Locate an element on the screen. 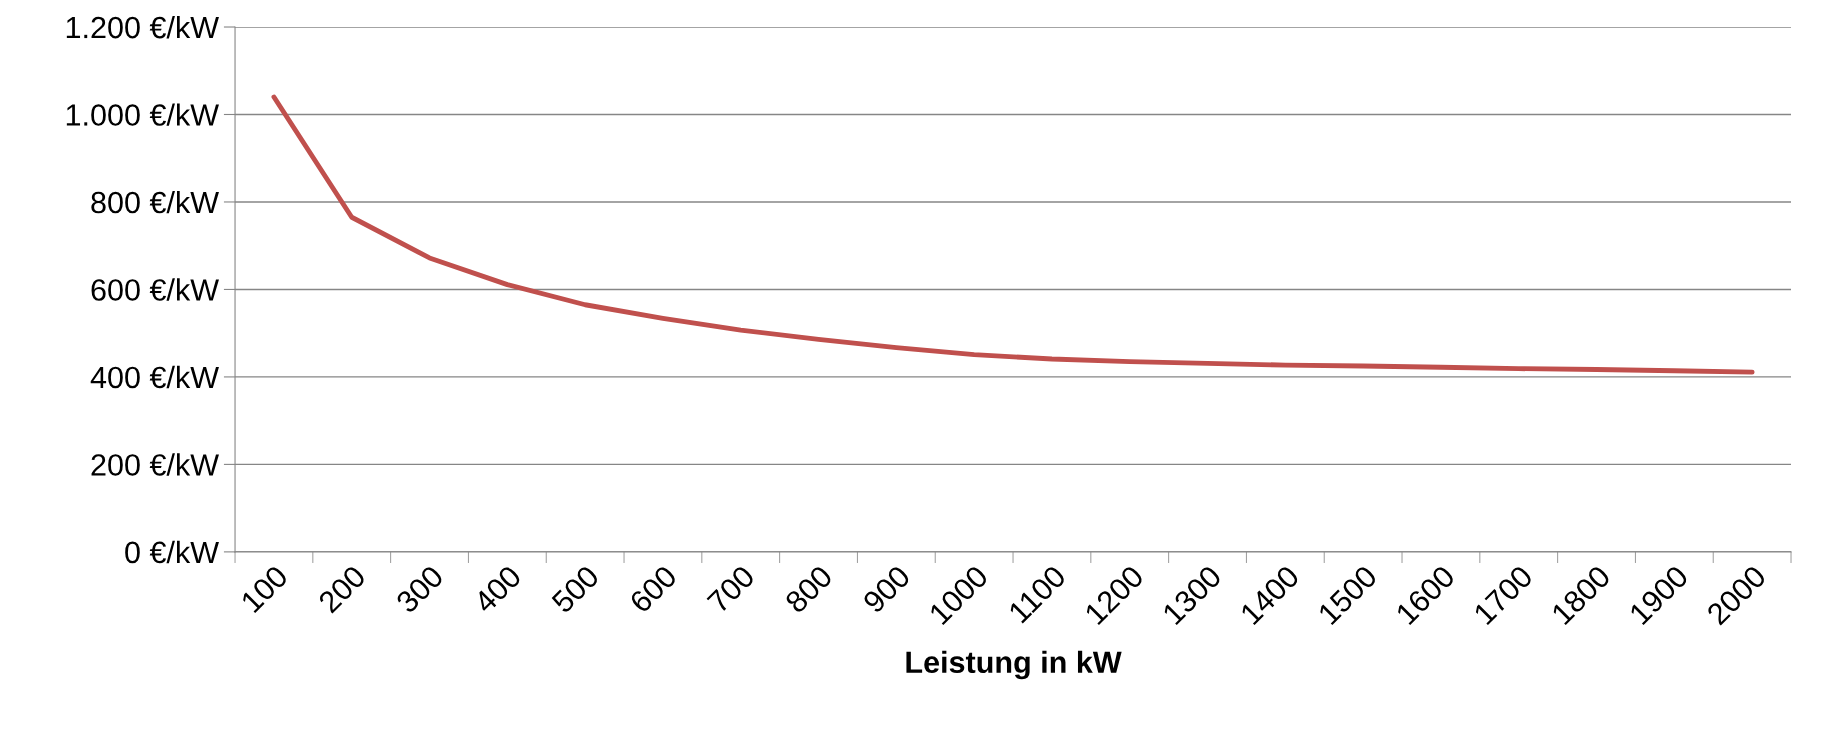 The height and width of the screenshot is (730, 1822). y-tick-label: 1.200 €/kW is located at coordinates (142, 27).